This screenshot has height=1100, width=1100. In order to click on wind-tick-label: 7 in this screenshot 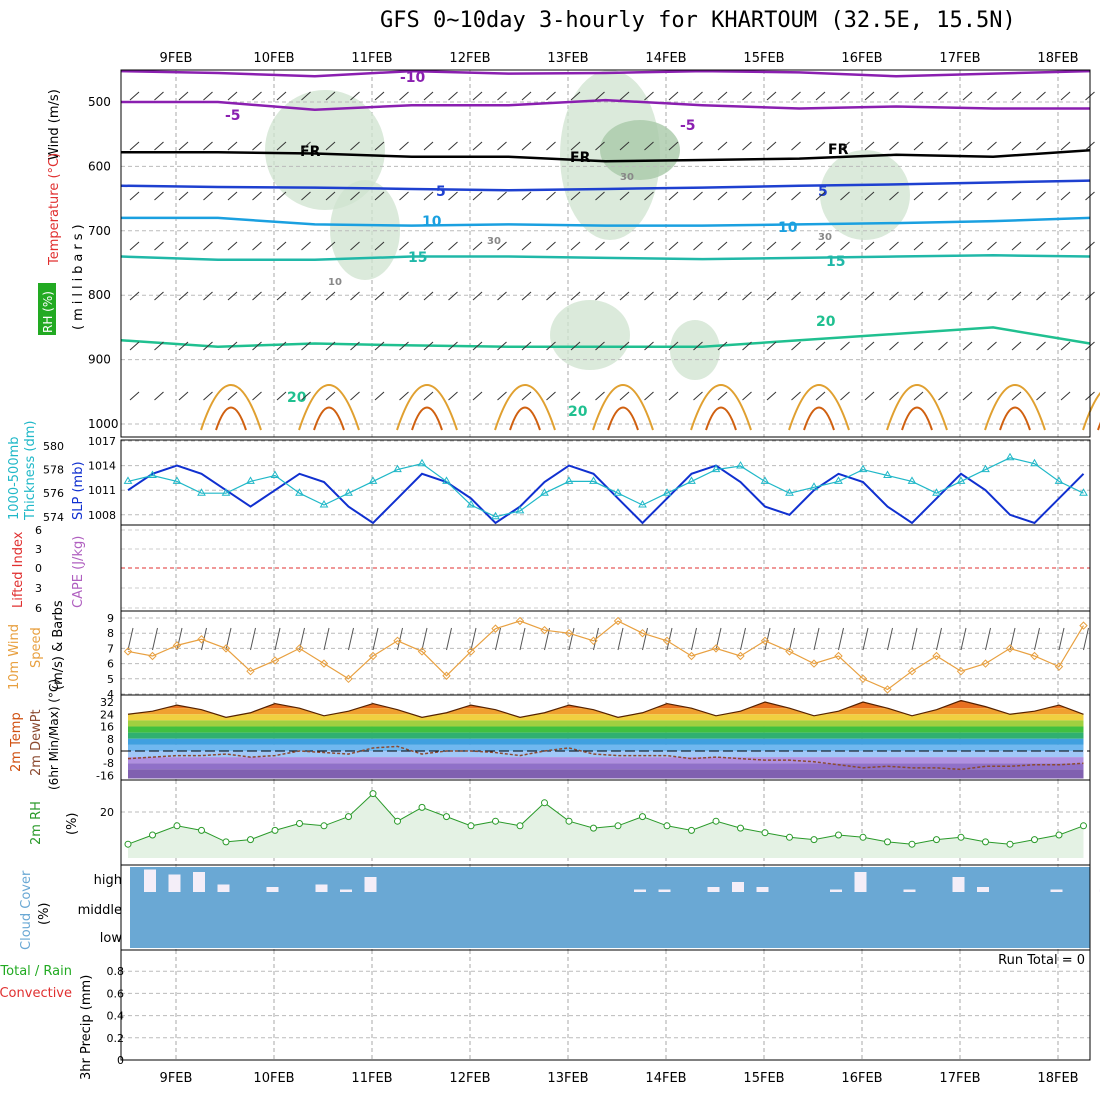, I will do `click(110, 648)`.